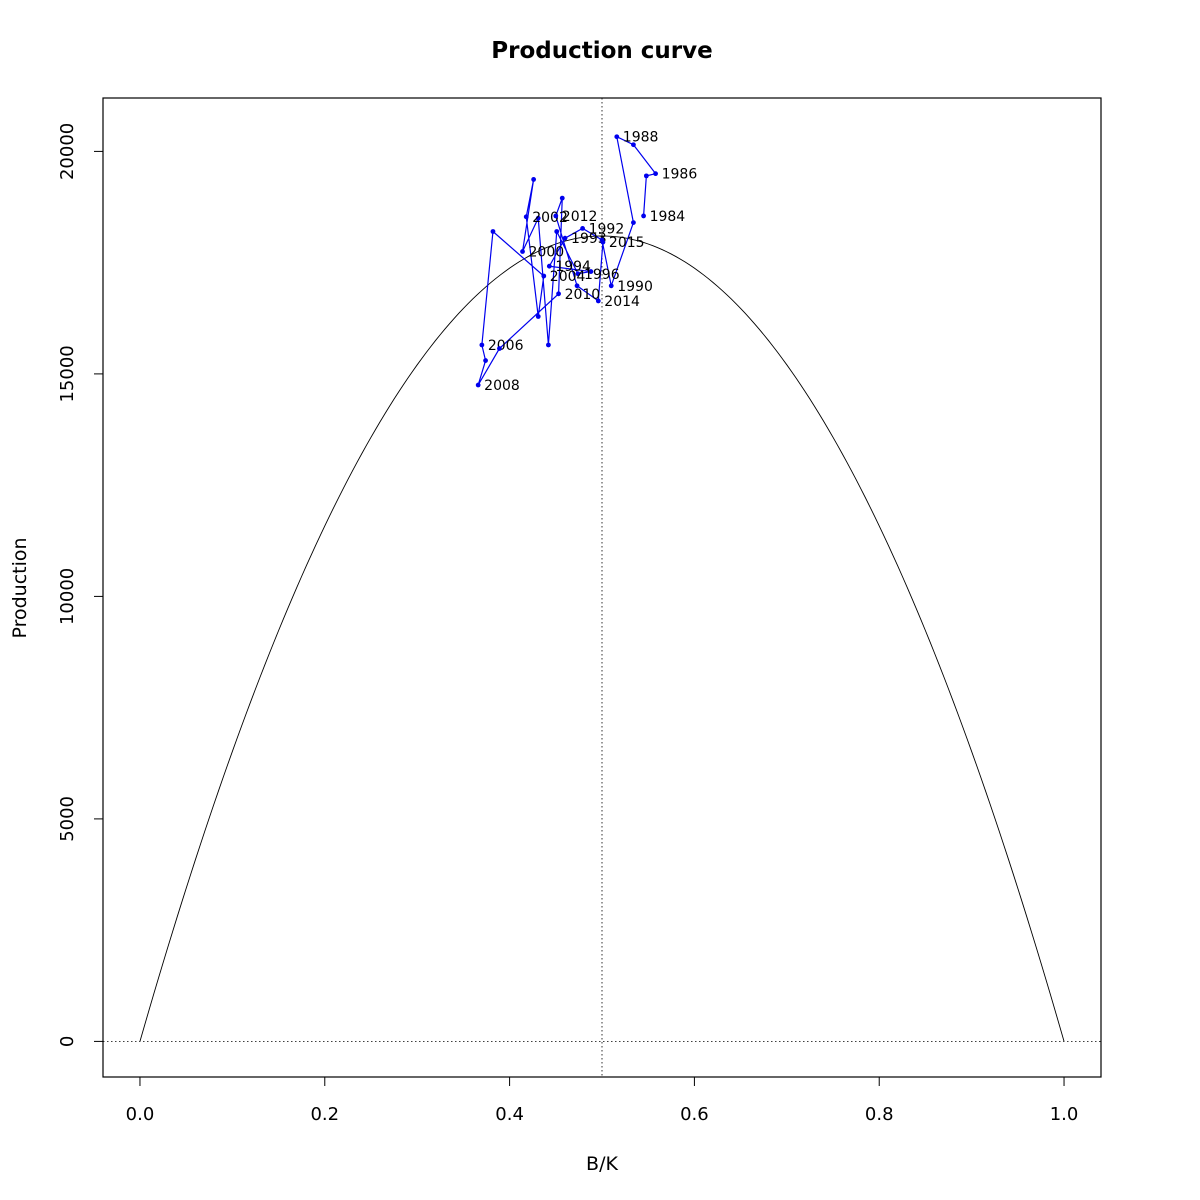 Image resolution: width=1200 pixels, height=1200 pixels. What do you see at coordinates (499, 348) in the screenshot?
I see `data-point-2009` at bounding box center [499, 348].